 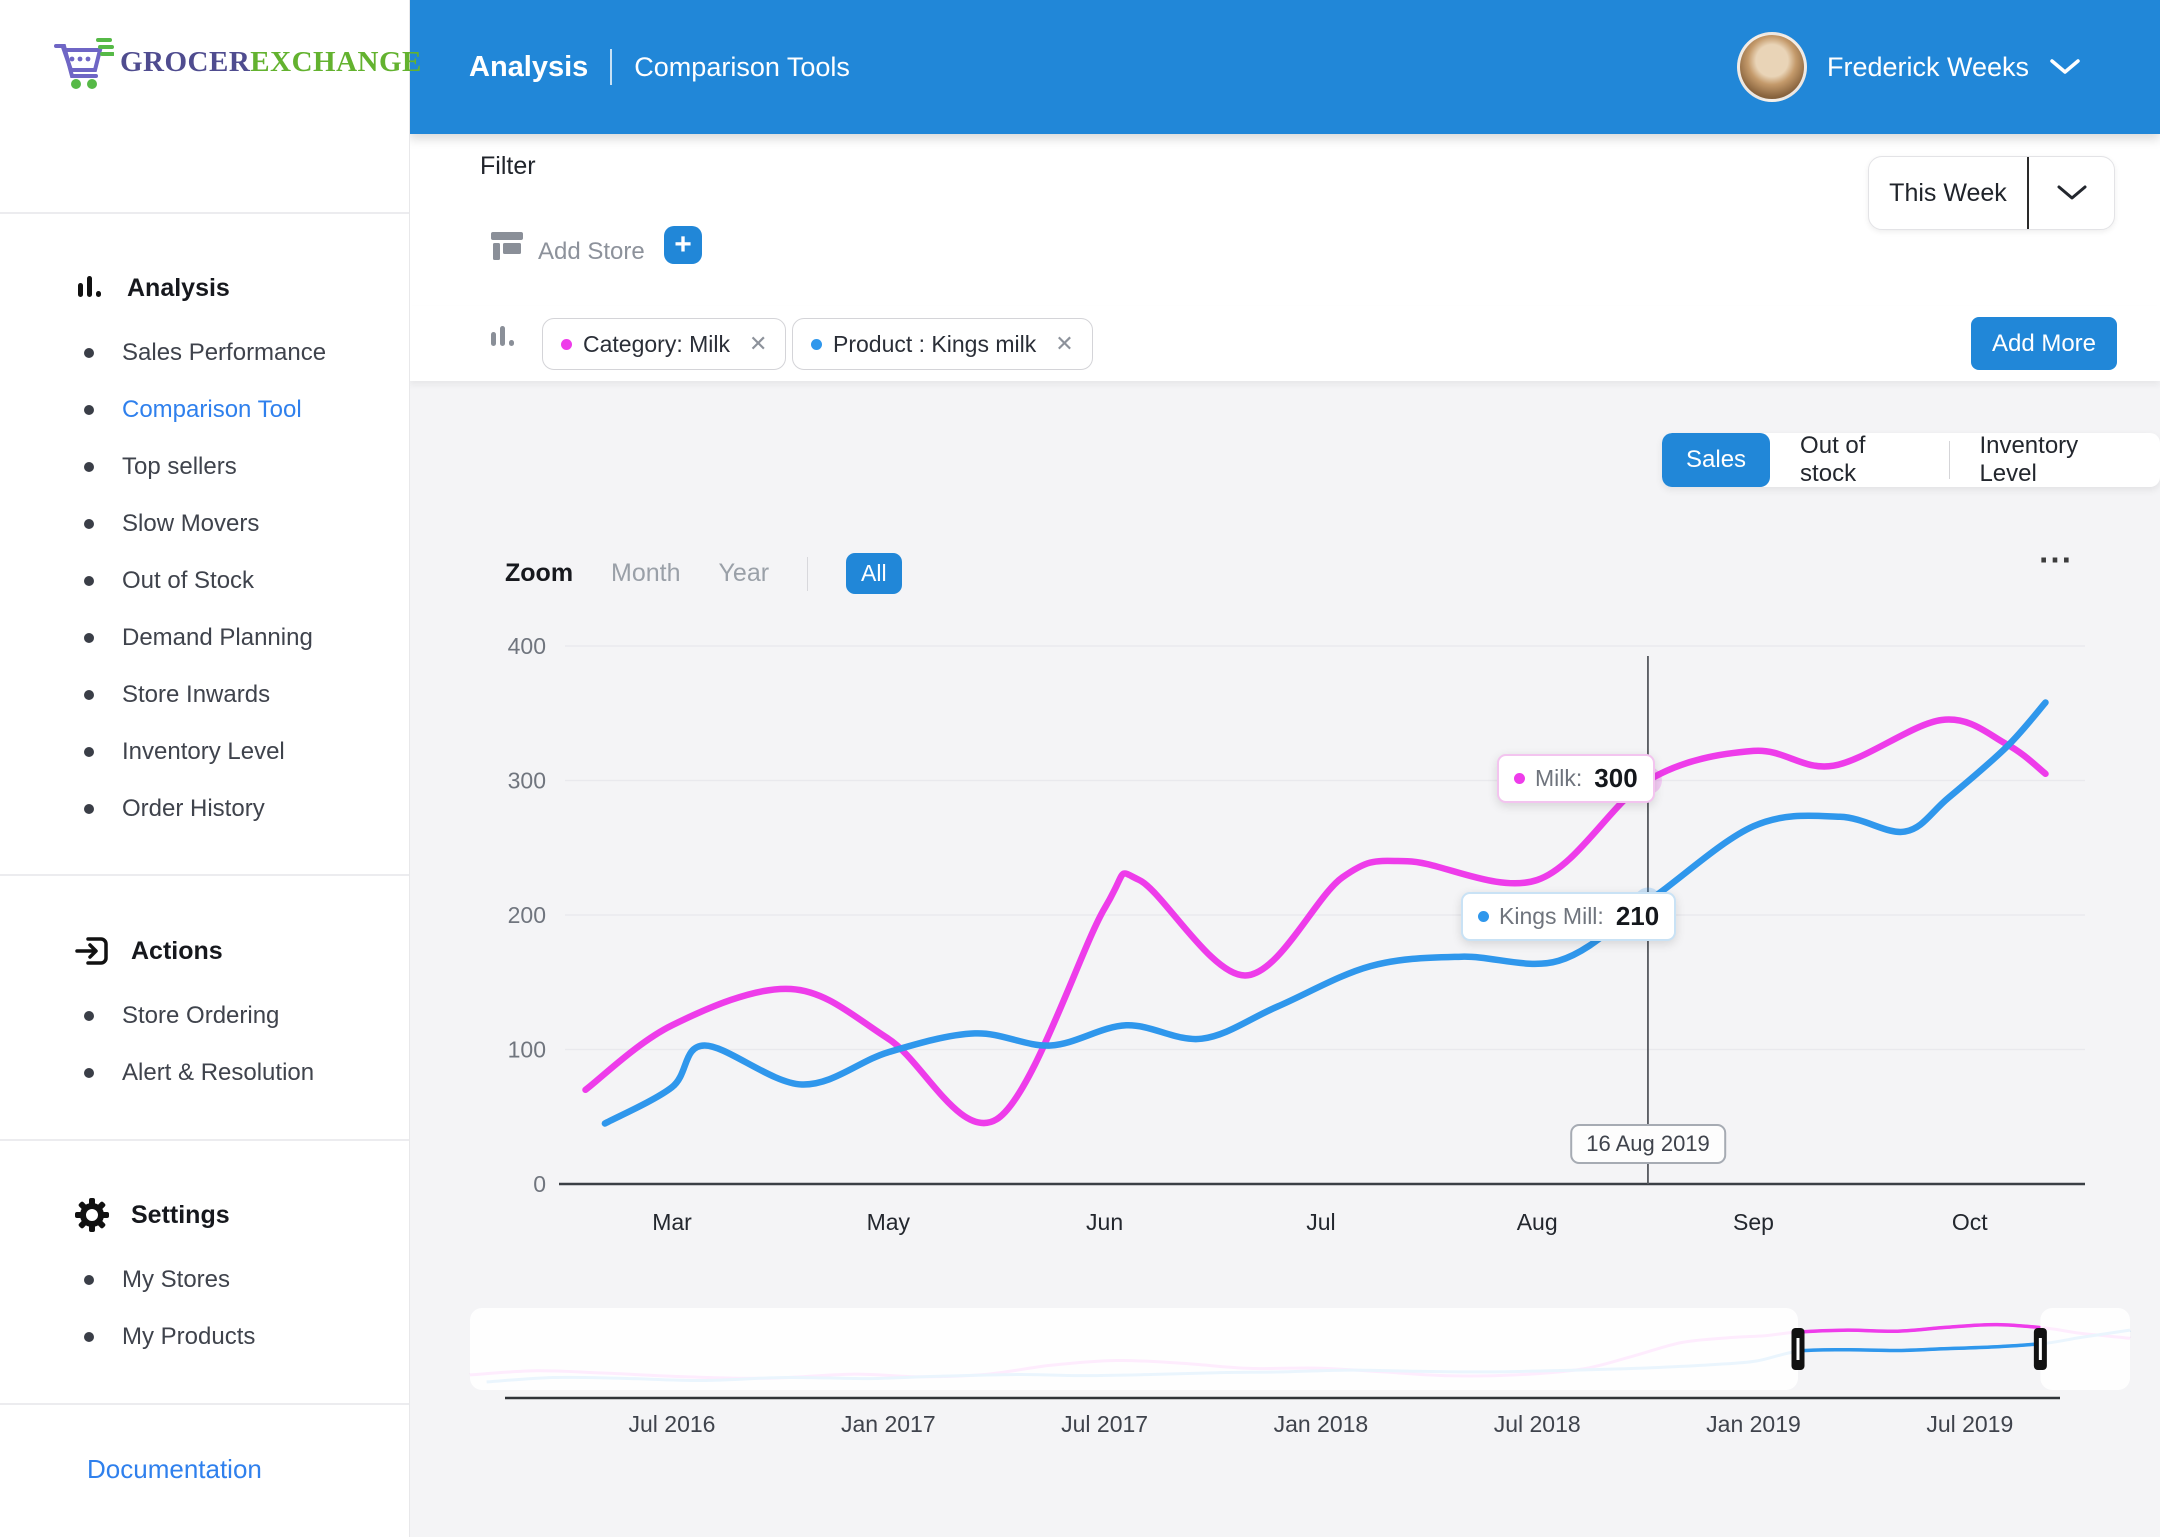 What do you see at coordinates (1537, 1222) in the screenshot?
I see `x-axis-label: Aug` at bounding box center [1537, 1222].